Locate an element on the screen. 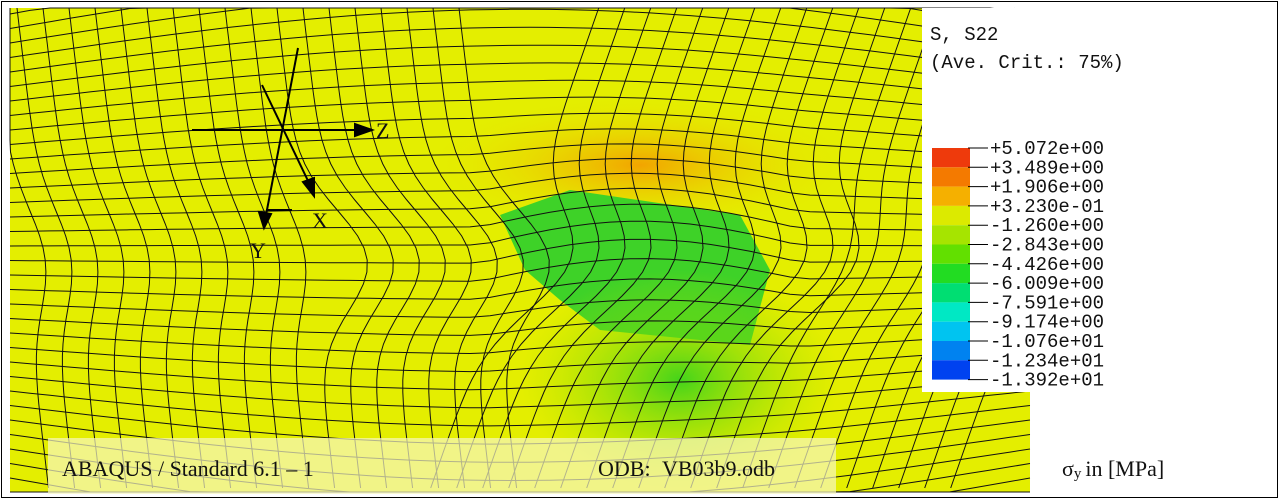 The height and width of the screenshot is (499, 1279). legend-label: -1.392e+01 is located at coordinates (1047, 381).